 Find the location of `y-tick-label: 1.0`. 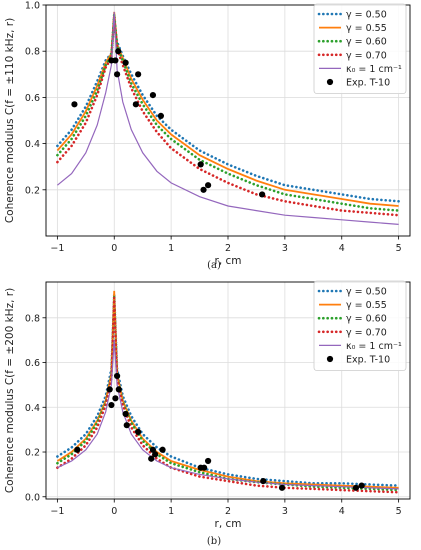

y-tick-label: 1.0 is located at coordinates (32, 6).